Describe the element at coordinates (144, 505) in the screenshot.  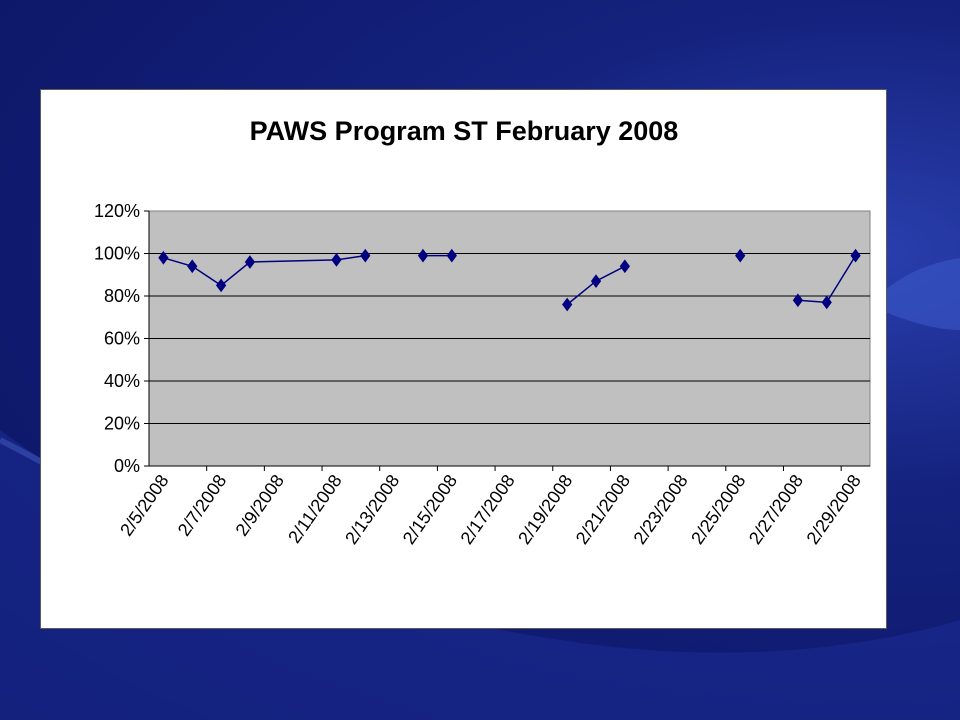
I see `x-tick-label: 2/5/2008` at that location.